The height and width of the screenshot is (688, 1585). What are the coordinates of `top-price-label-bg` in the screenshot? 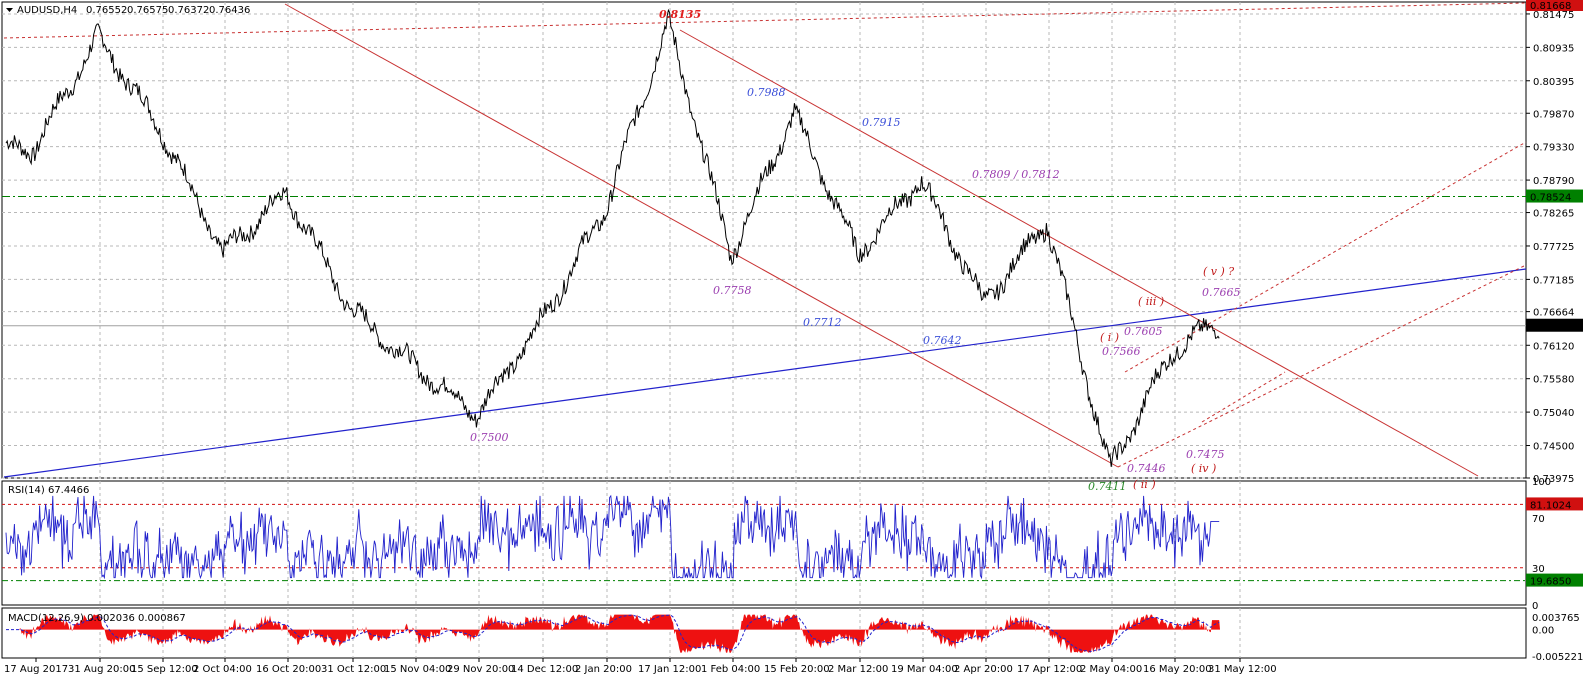 It's located at (1554, 5).